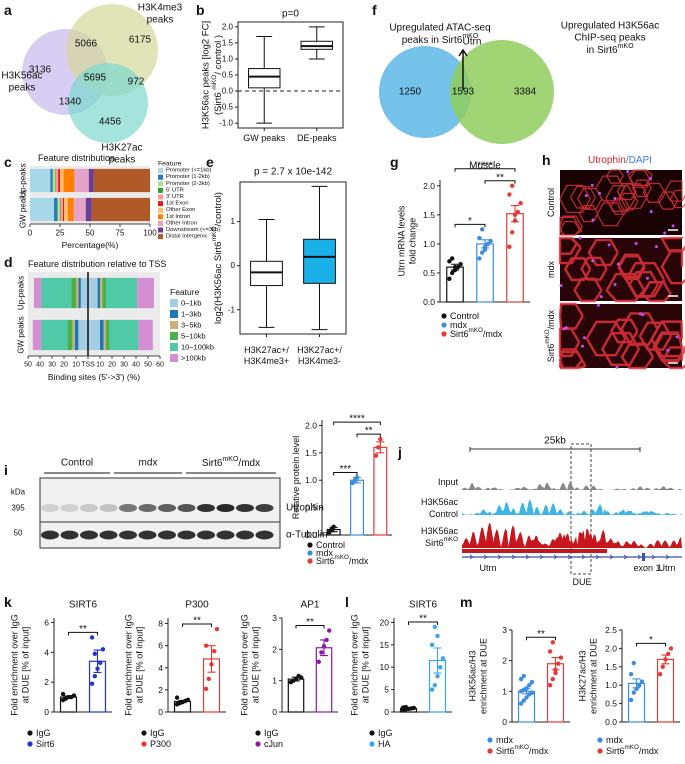 The image size is (685, 764). What do you see at coordinates (485, 273) in the screenshot?
I see `bar` at bounding box center [485, 273].